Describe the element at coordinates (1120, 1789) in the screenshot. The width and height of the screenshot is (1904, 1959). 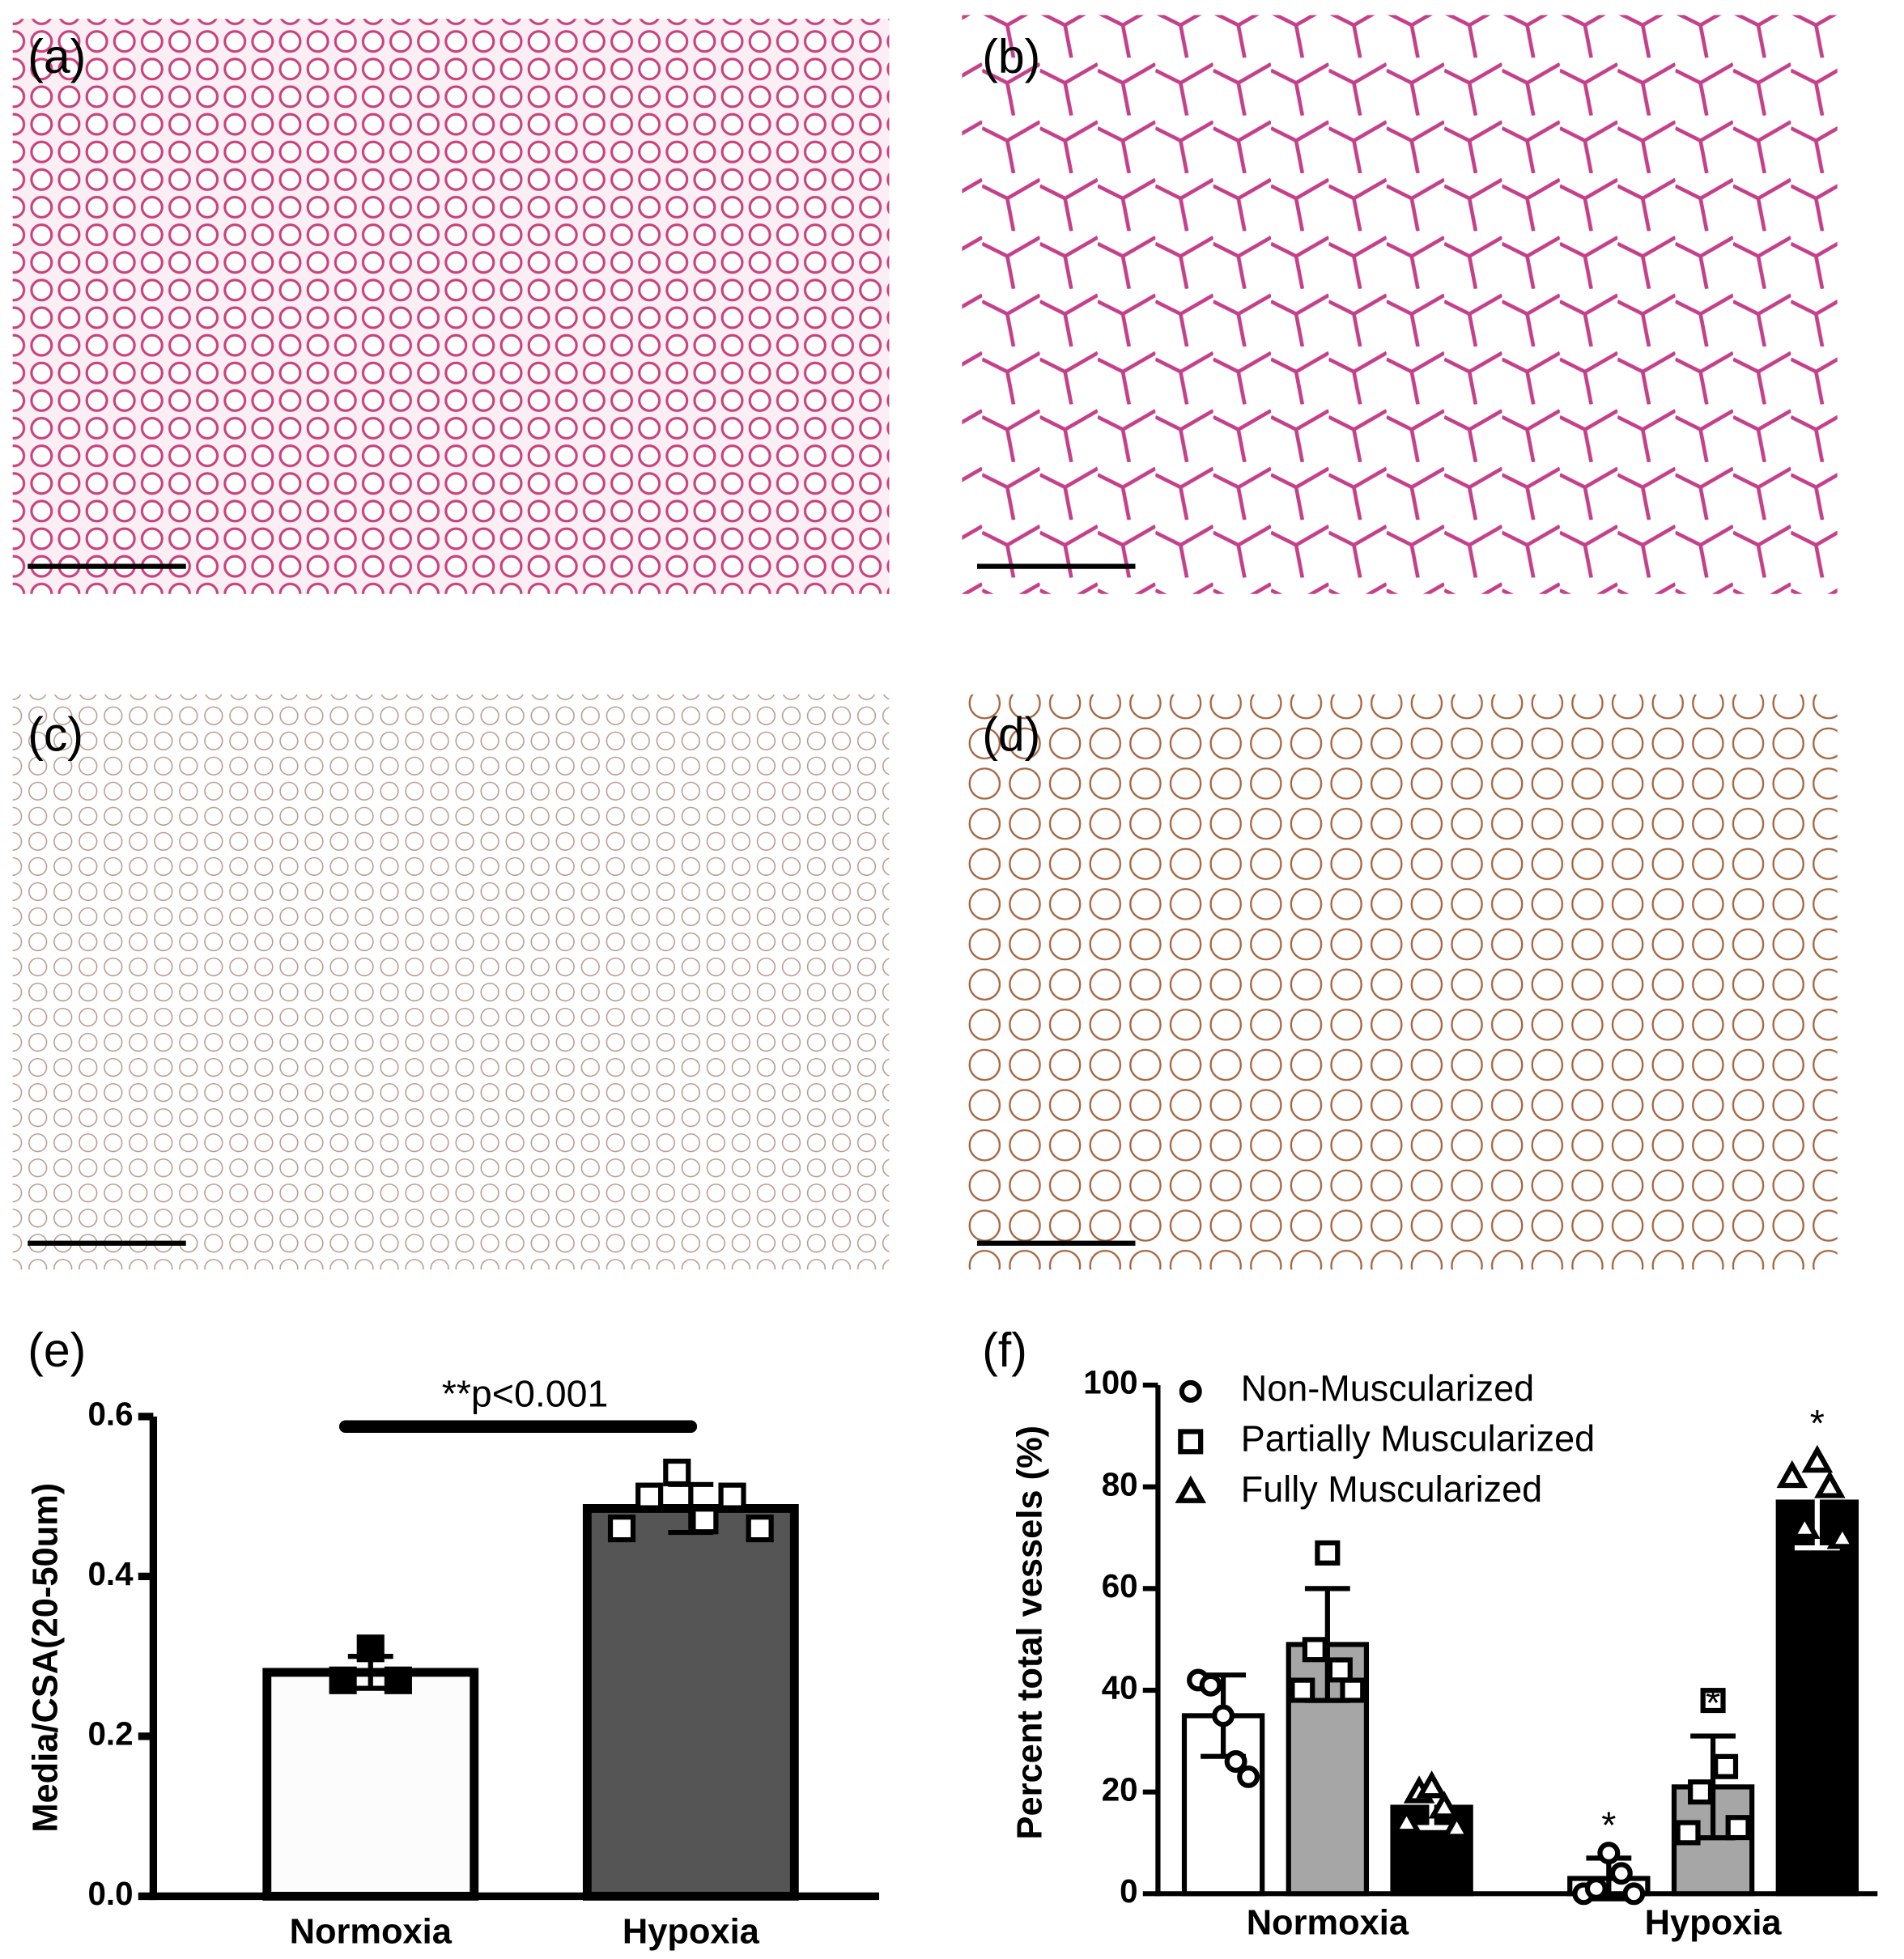
I see `y-tick-label: 20` at that location.